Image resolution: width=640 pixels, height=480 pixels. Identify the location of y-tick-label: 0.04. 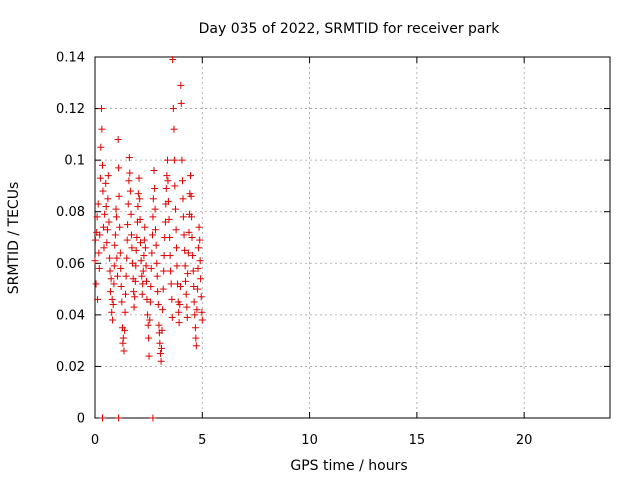
(70, 315).